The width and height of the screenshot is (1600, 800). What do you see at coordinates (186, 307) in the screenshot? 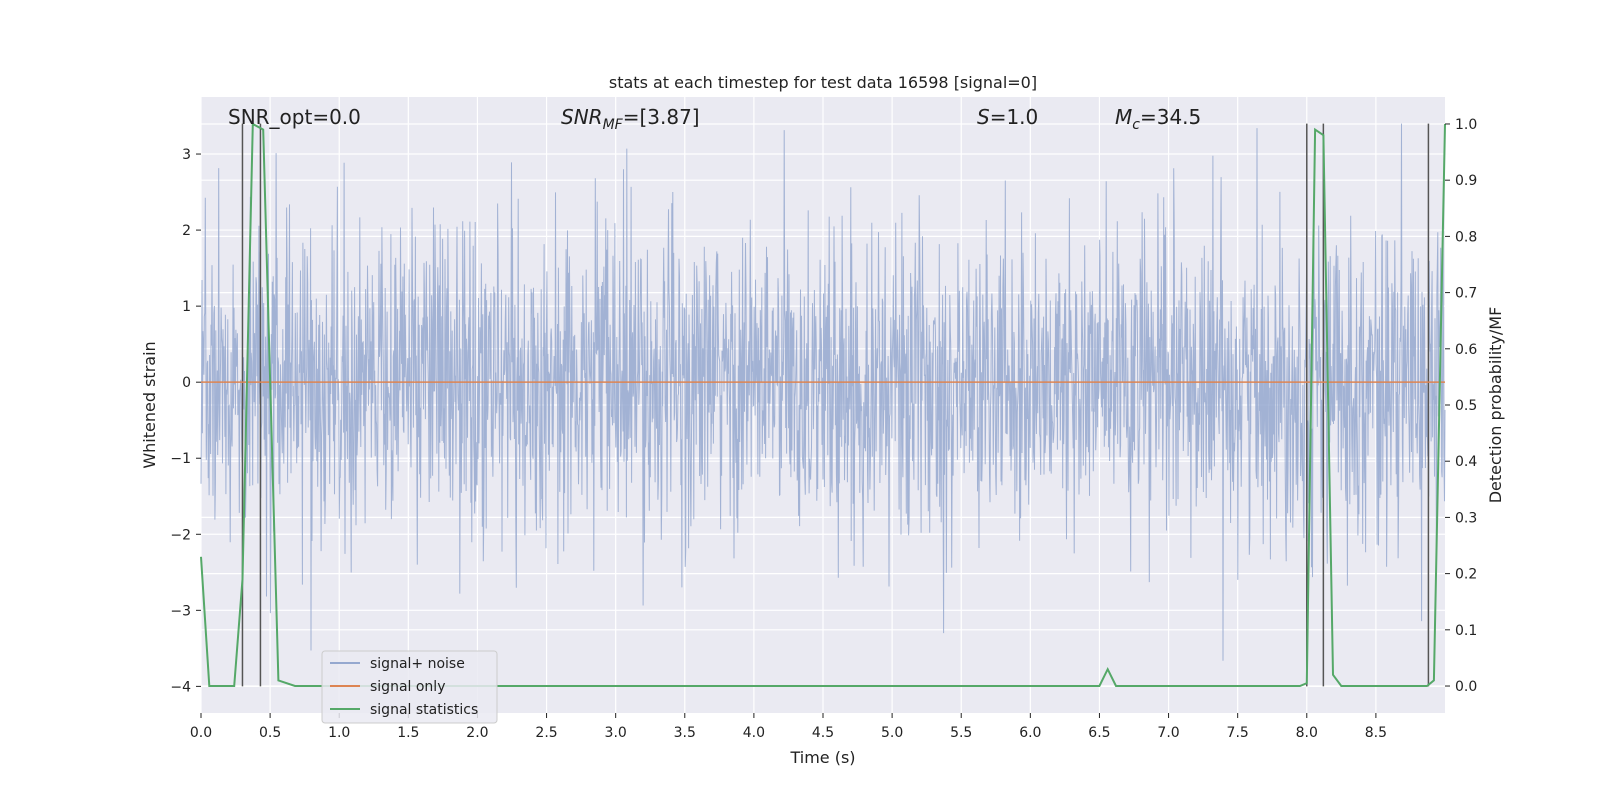
I see `y-tick-label: 1` at bounding box center [186, 307].